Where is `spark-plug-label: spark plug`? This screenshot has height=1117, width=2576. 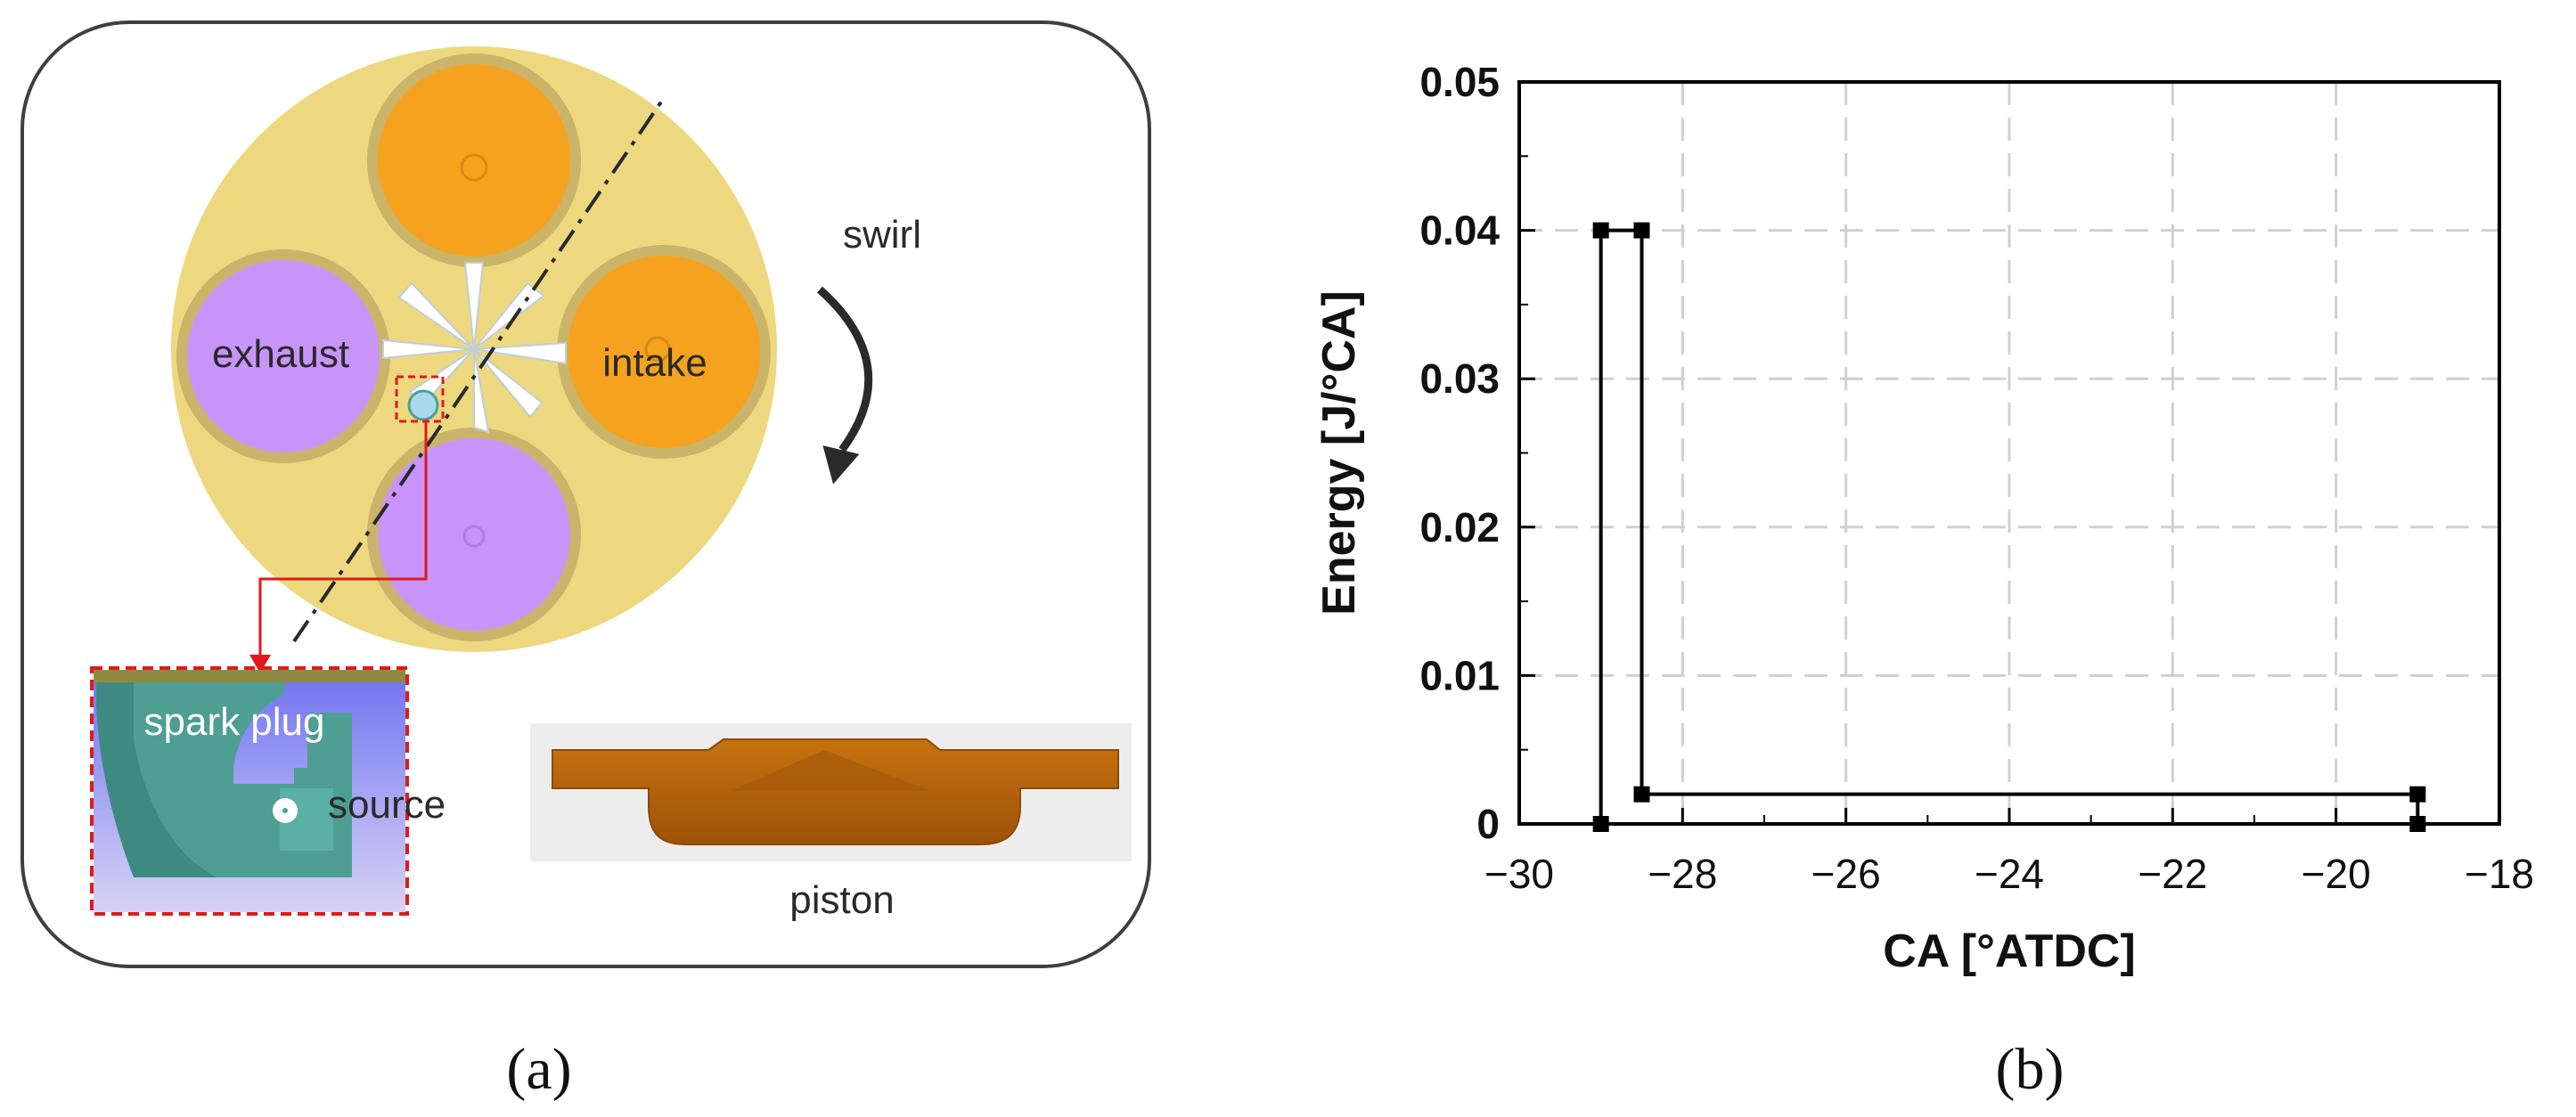 spark-plug-label: spark plug is located at coordinates (233, 722).